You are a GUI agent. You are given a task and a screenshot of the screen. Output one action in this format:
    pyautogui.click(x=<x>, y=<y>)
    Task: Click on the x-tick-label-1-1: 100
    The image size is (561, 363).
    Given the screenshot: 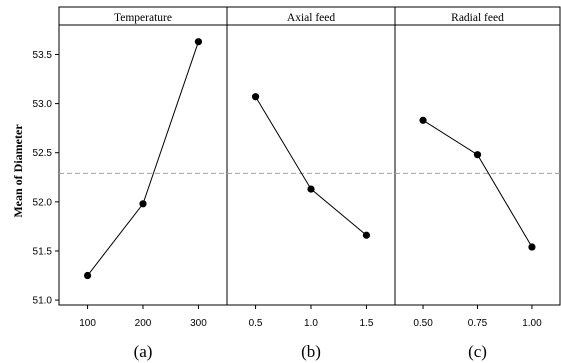 What is the action you would take?
    pyautogui.click(x=87, y=323)
    